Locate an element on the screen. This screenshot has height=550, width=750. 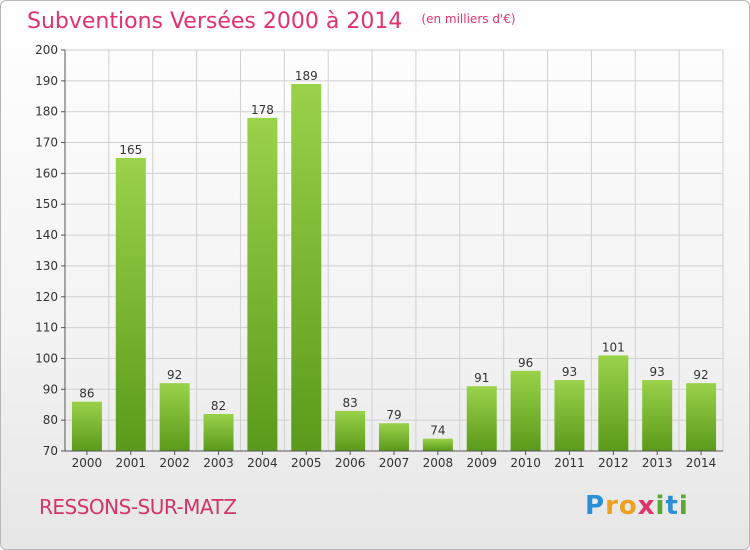
bar-value-label: 91 is located at coordinates (481, 378).